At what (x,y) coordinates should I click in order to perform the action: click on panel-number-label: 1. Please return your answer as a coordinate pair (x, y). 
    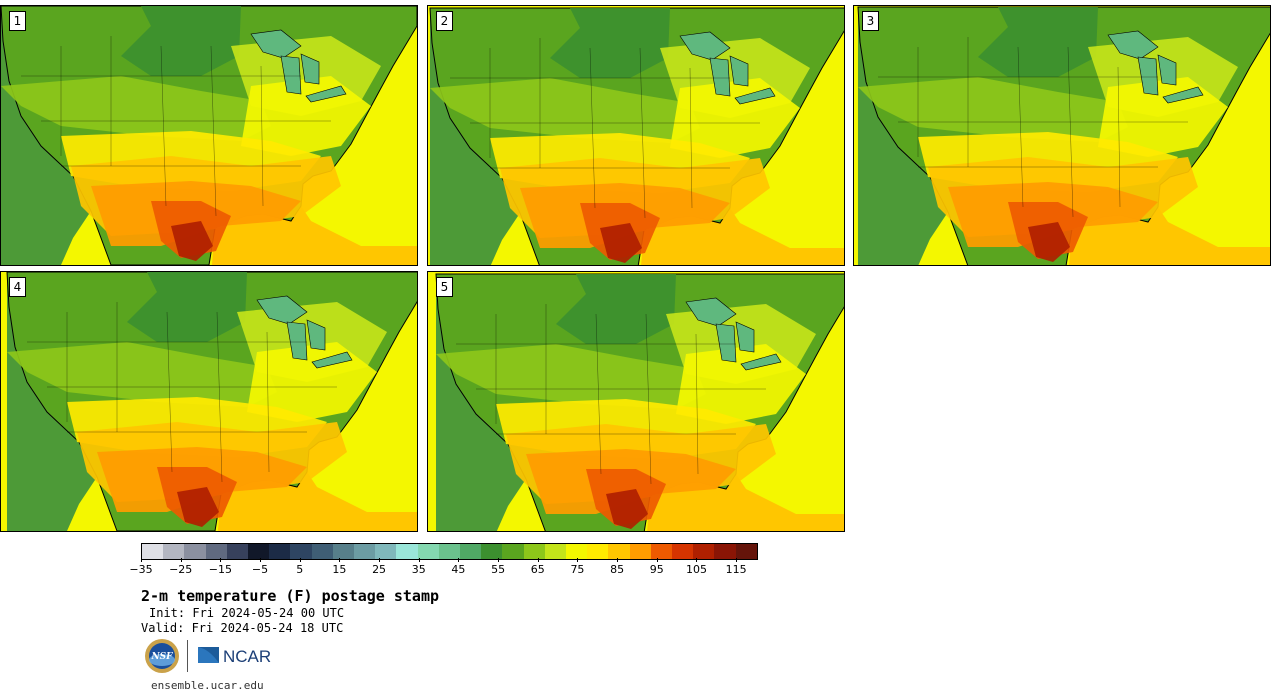
    Looking at the image, I should click on (17, 21).